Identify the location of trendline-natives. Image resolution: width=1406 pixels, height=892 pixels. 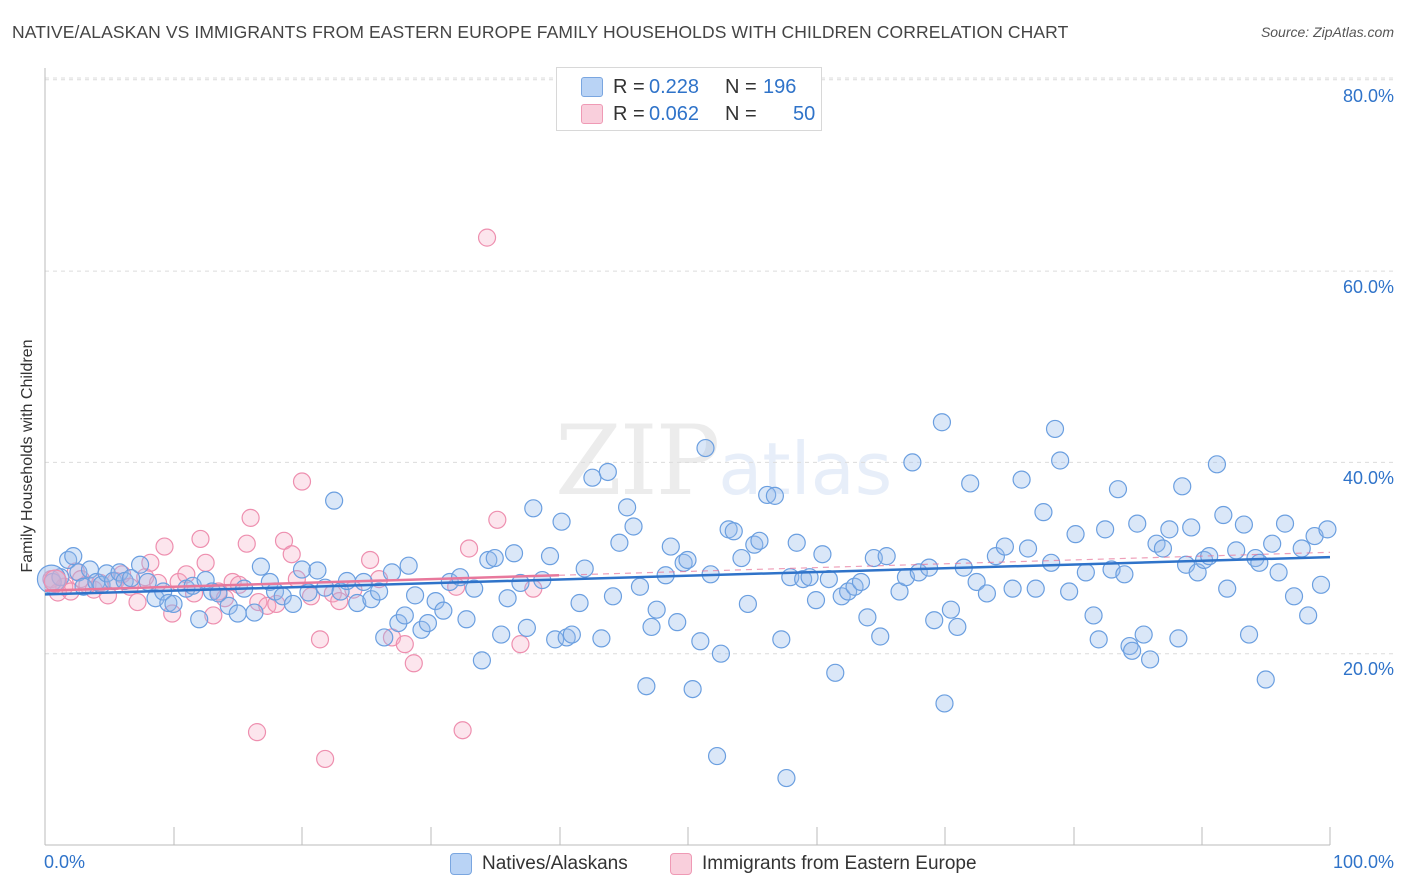
(687, 575).